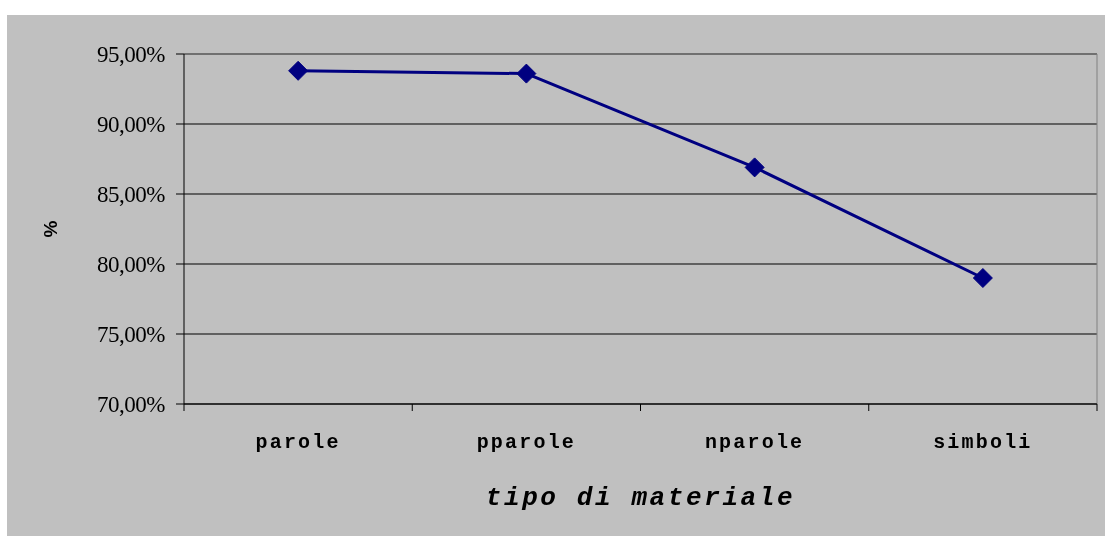  I want to click on y-tick-label: 85,00%, so click(131, 195).